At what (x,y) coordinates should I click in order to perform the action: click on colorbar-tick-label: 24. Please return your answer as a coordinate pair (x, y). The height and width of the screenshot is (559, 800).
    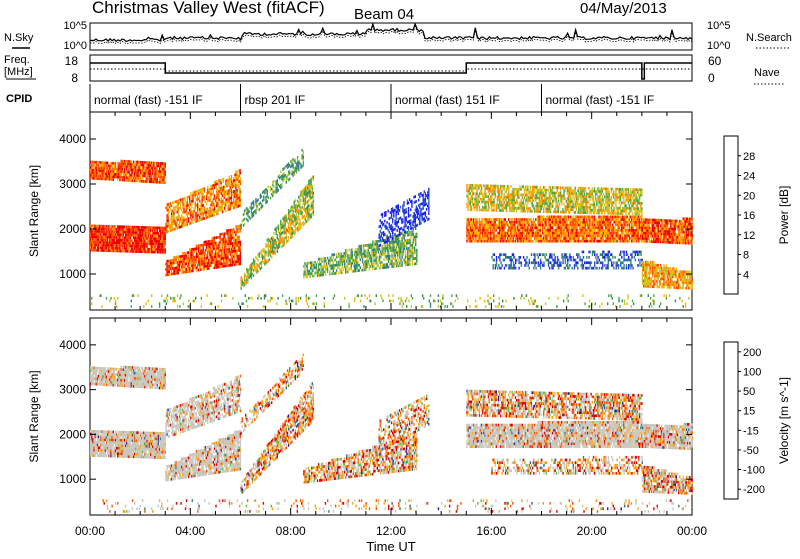
    Looking at the image, I should click on (749, 177).